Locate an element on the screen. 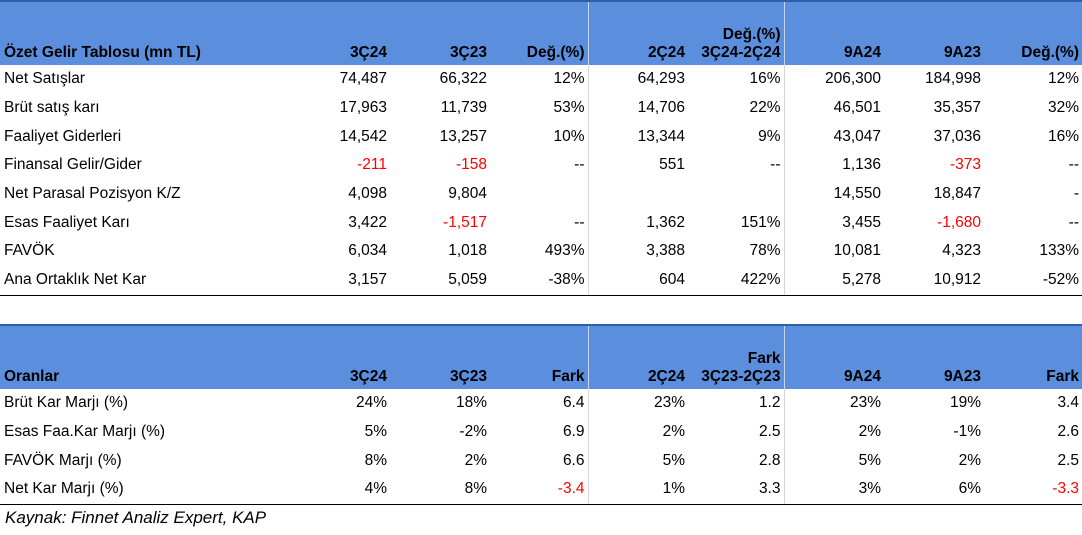  table-cell: 37,036 is located at coordinates (957, 136).